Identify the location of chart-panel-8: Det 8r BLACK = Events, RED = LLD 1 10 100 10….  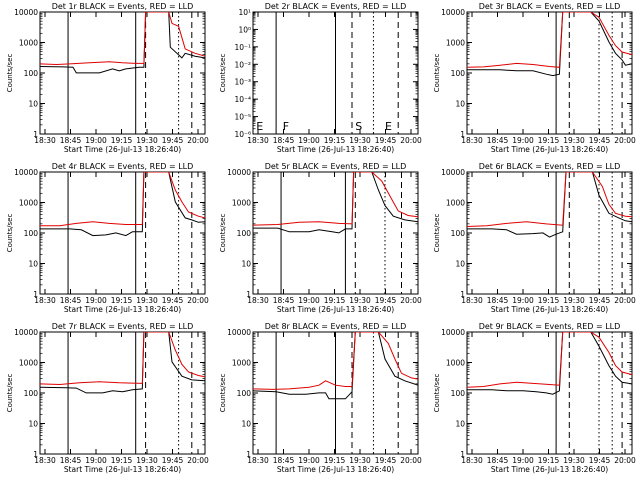
(320, 398).